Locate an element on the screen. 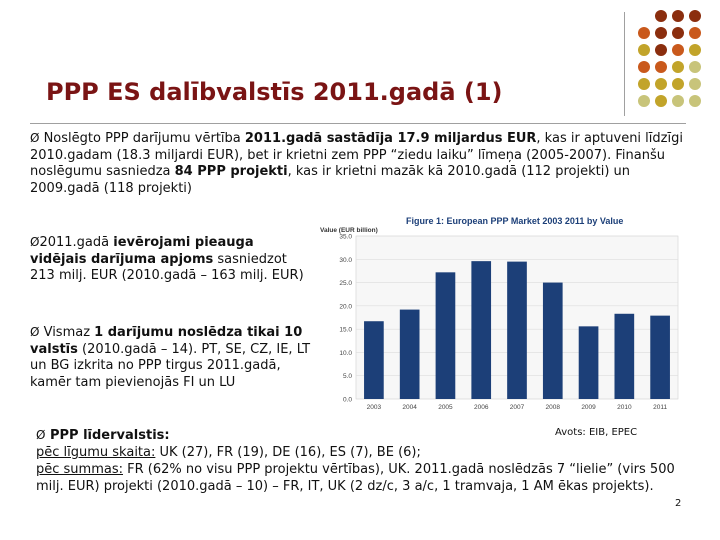 The width and height of the screenshot is (720, 540). bold-text: 2011.gadā sastādīja 17.9 miljardus EUR is located at coordinates (390, 138).